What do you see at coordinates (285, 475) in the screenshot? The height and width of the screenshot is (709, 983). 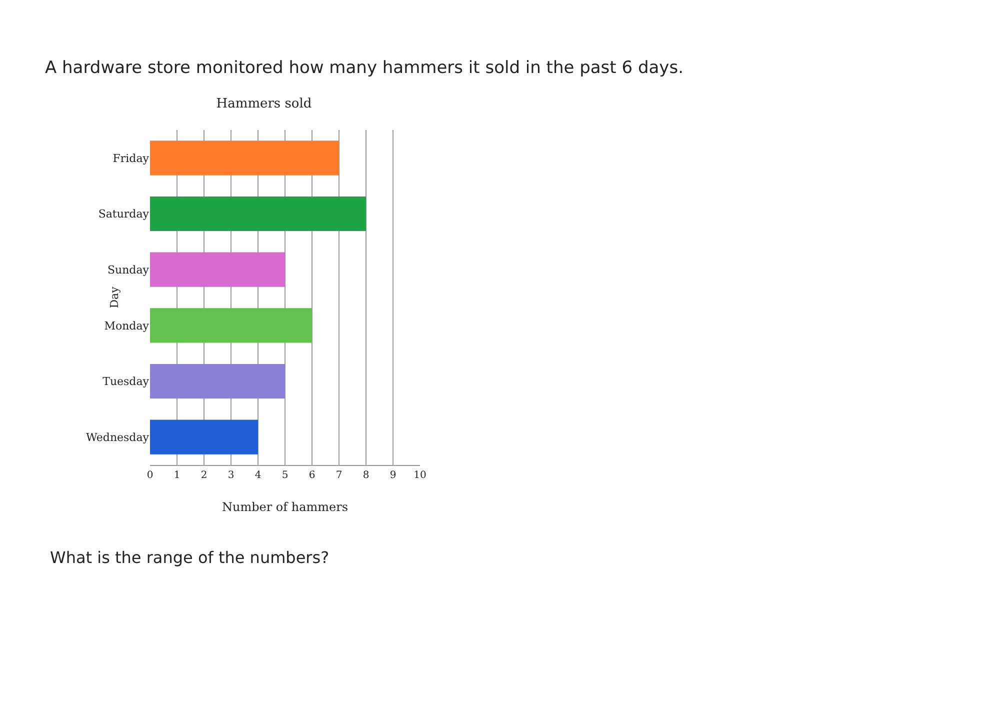 I see `x-tick-label: 5` at bounding box center [285, 475].